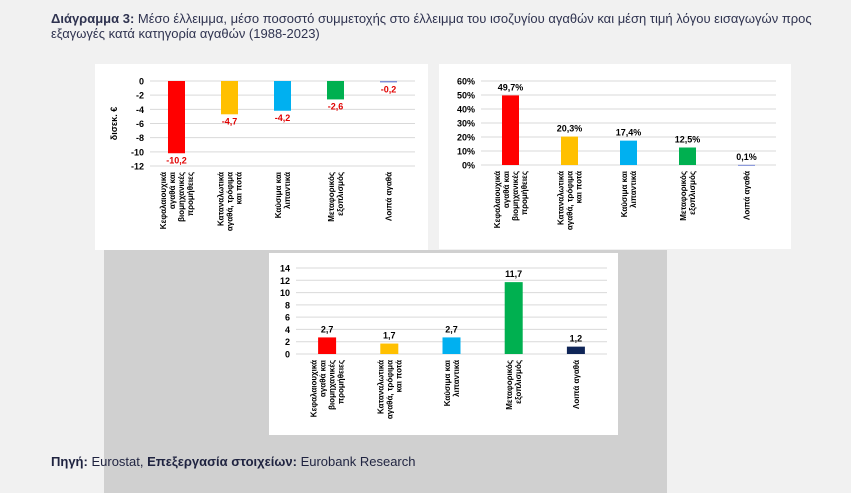 Image resolution: width=851 pixels, height=493 pixels. What do you see at coordinates (230, 121) in the screenshot?
I see `data-label: -4,7` at bounding box center [230, 121].